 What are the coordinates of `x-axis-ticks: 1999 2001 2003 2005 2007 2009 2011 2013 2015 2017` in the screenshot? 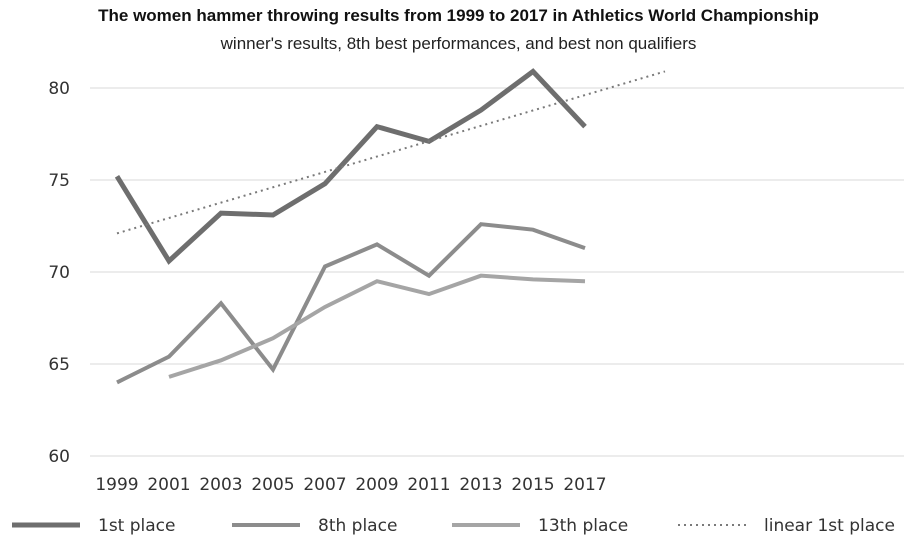 It's located at (350, 485).